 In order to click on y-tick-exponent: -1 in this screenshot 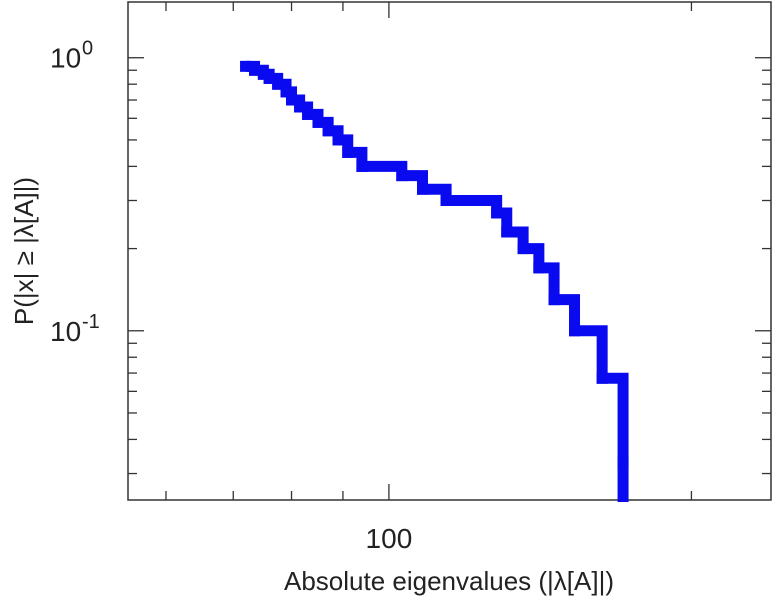, I will do `click(91, 322)`.